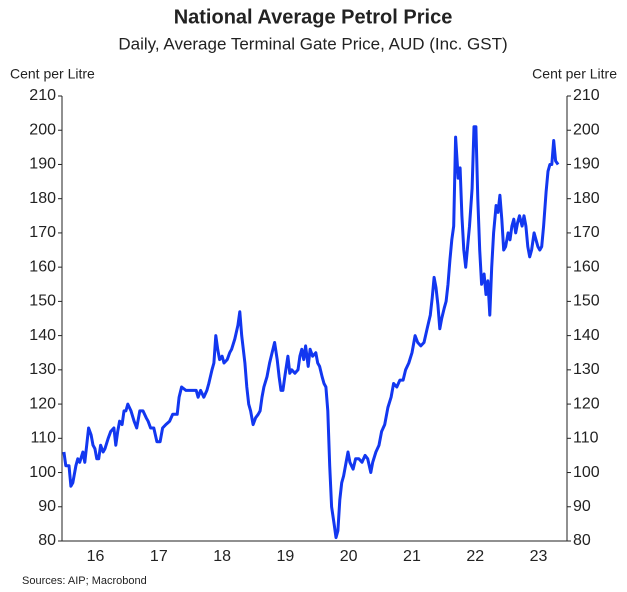  Describe the element at coordinates (42, 232) in the screenshot. I see `y-tick-label: 170` at that location.